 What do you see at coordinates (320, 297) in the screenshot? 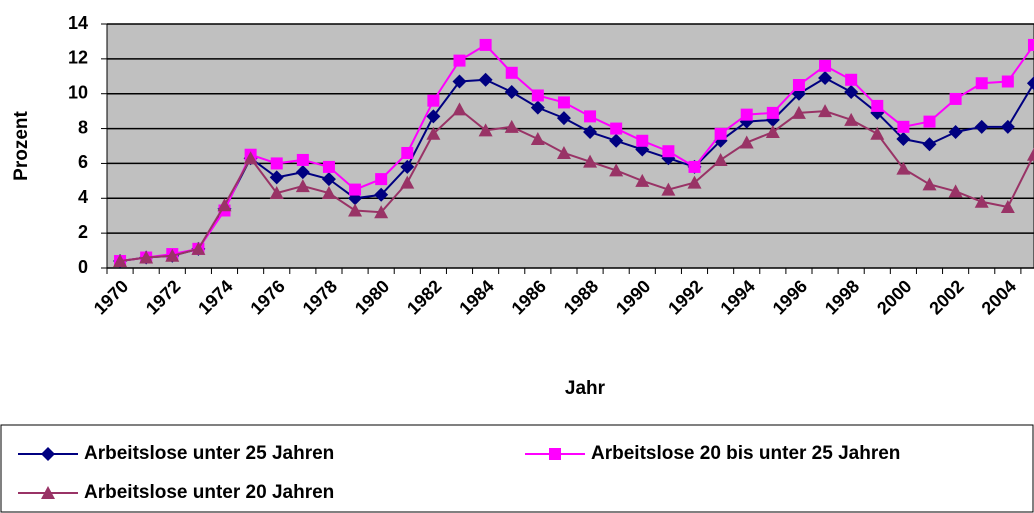
I see `x-tick-label: 1978` at bounding box center [320, 297].